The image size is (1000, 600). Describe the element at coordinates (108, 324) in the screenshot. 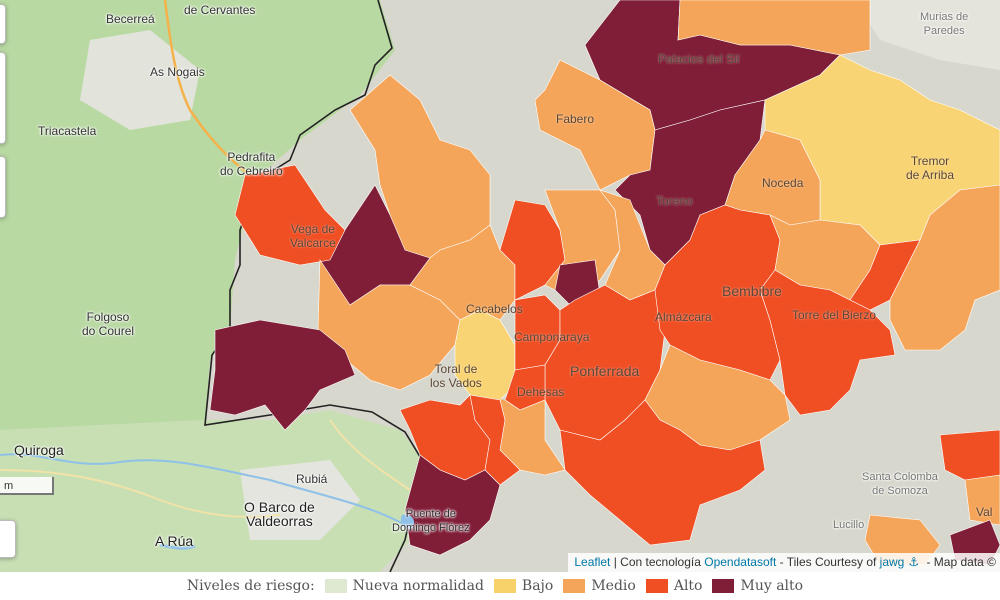

I see `place-label-folgoso: Folgoso do Courel` at that location.